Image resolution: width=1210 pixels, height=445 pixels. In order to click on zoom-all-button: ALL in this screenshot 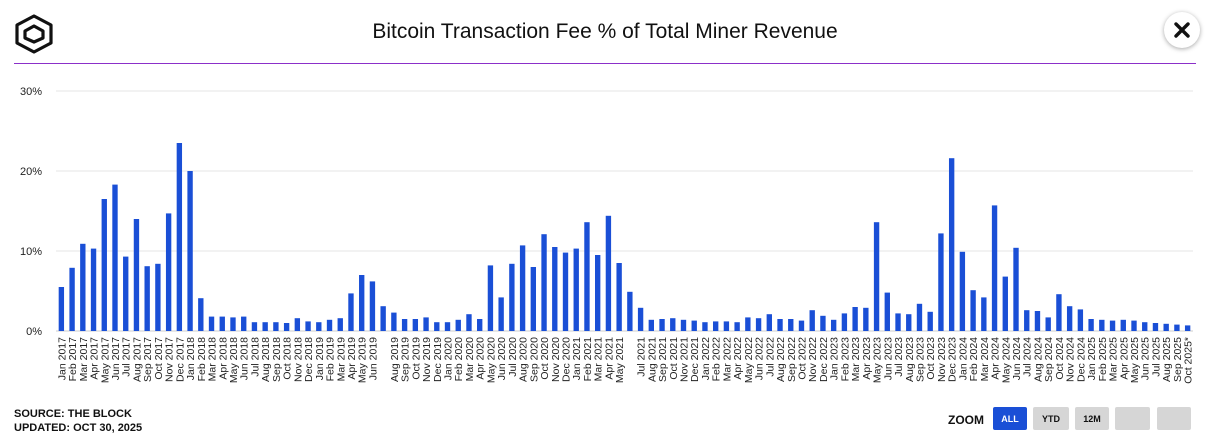, I will do `click(1010, 418)`.